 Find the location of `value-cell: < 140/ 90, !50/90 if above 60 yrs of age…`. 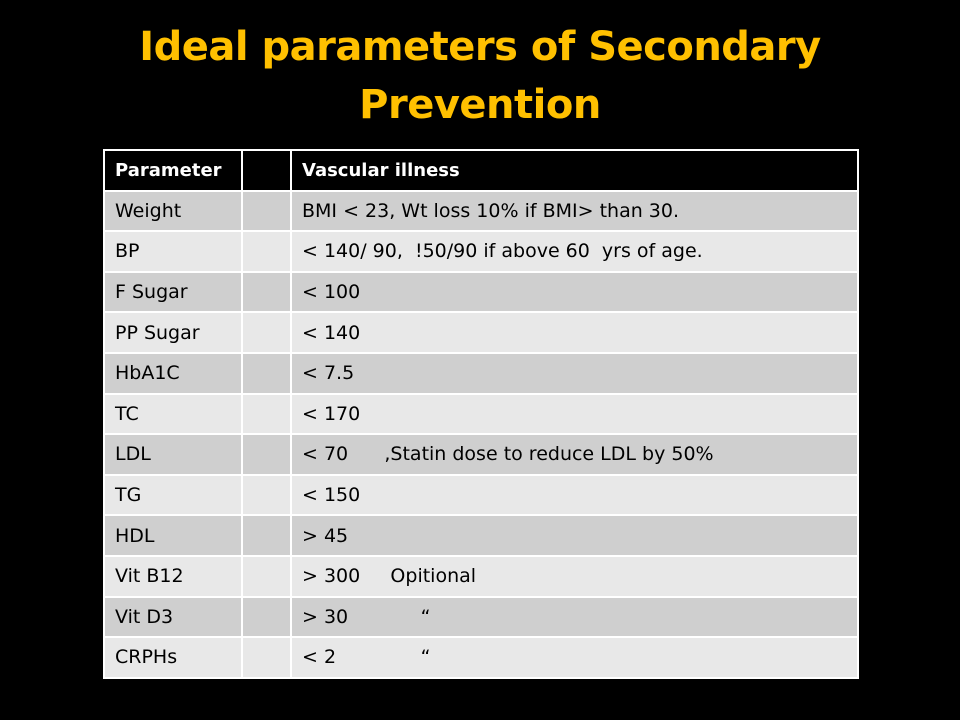

value-cell: < 140/ 90, !50/90 if above 60 yrs of age… is located at coordinates (574, 251).